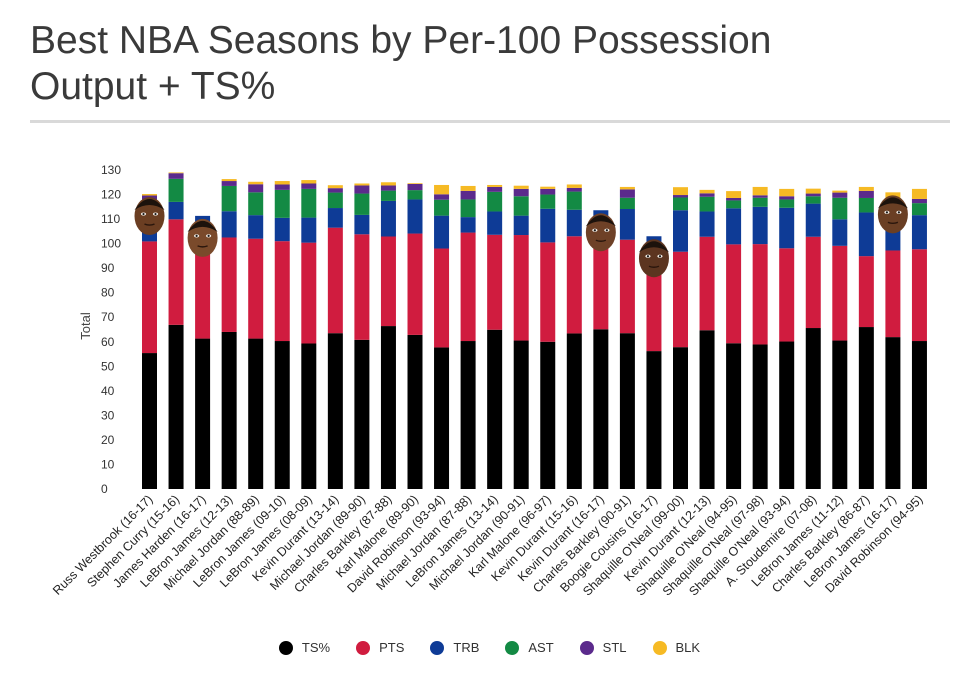 Image resolution: width=979 pixels, height=681 pixels. Describe the element at coordinates (108, 415) in the screenshot. I see `y-tick-label: 30` at that location.